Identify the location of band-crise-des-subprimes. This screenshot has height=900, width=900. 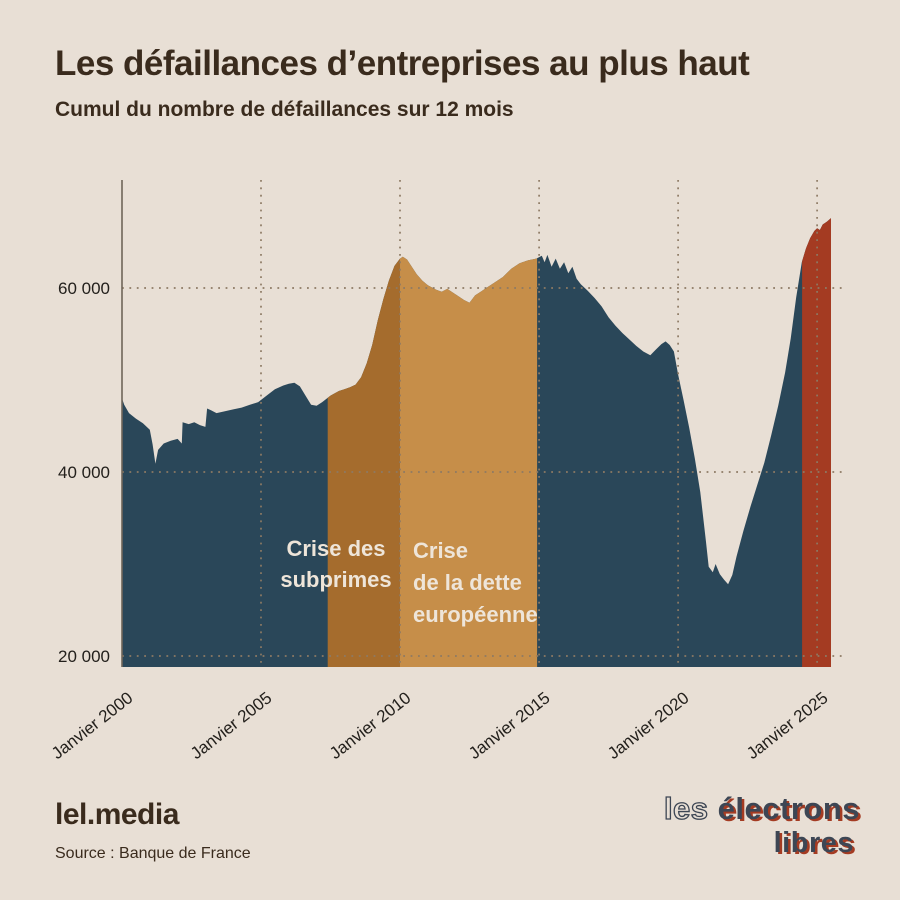
(363, 442).